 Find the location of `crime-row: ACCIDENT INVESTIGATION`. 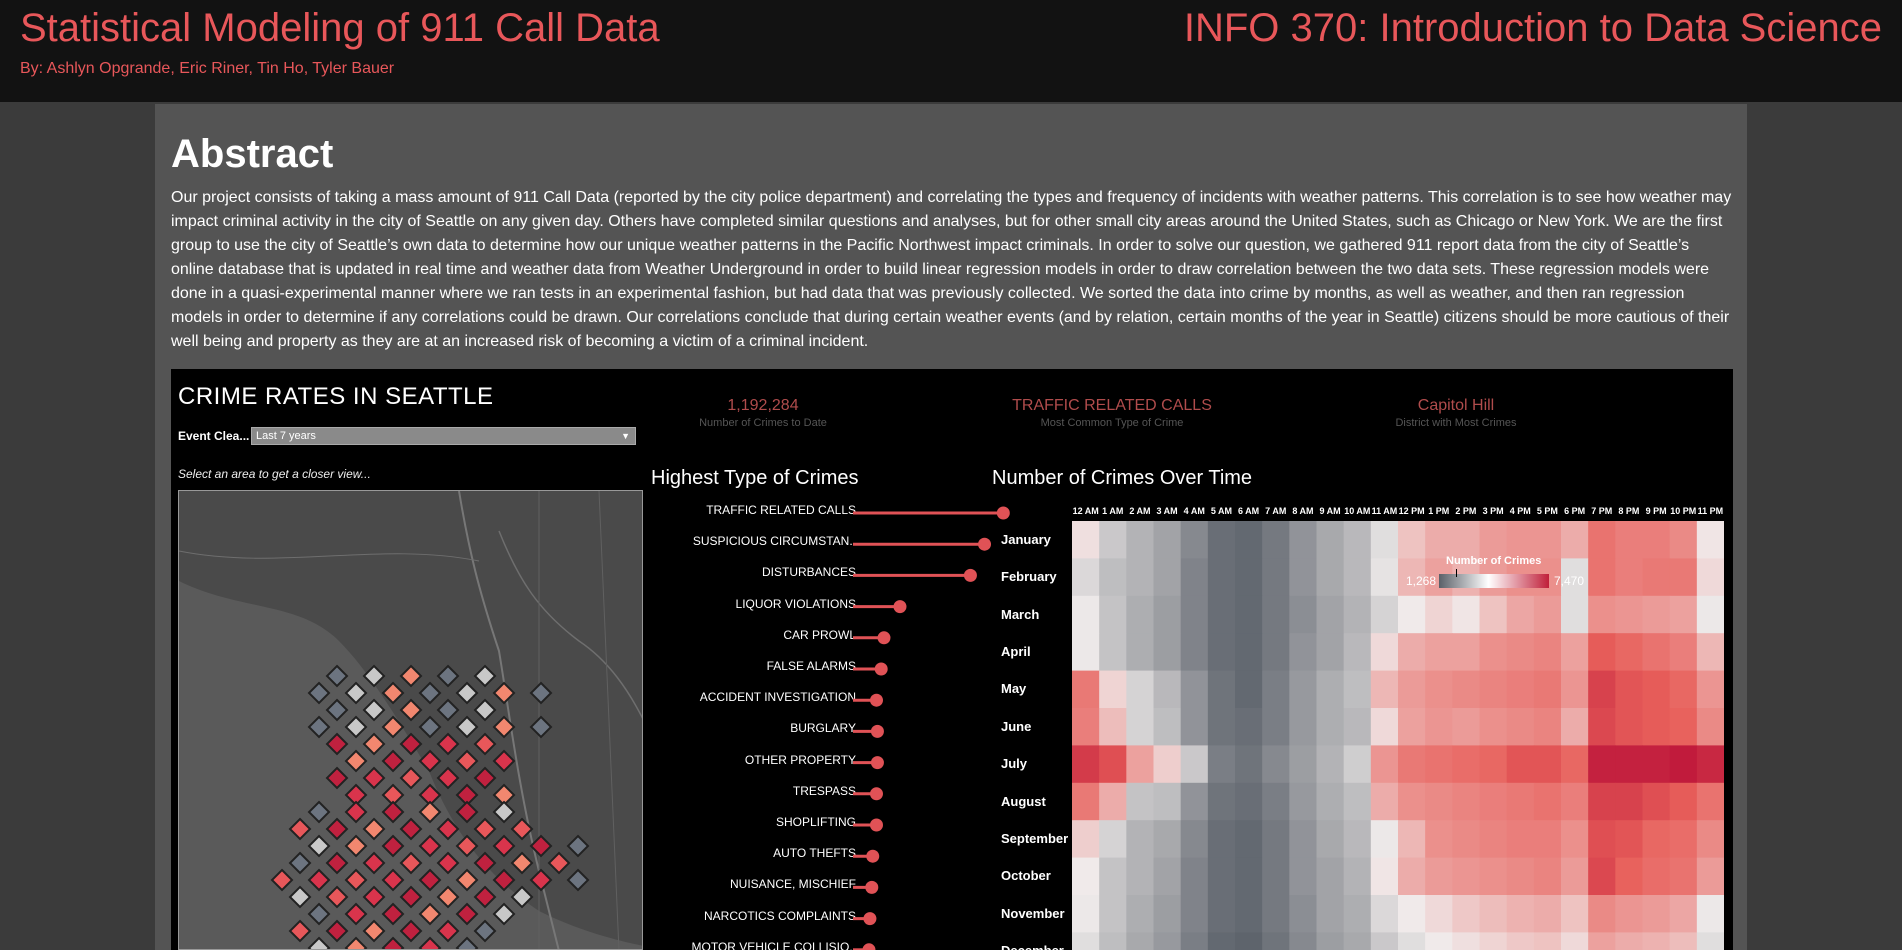

crime-row: ACCIDENT INVESTIGATION is located at coordinates (743, 698).